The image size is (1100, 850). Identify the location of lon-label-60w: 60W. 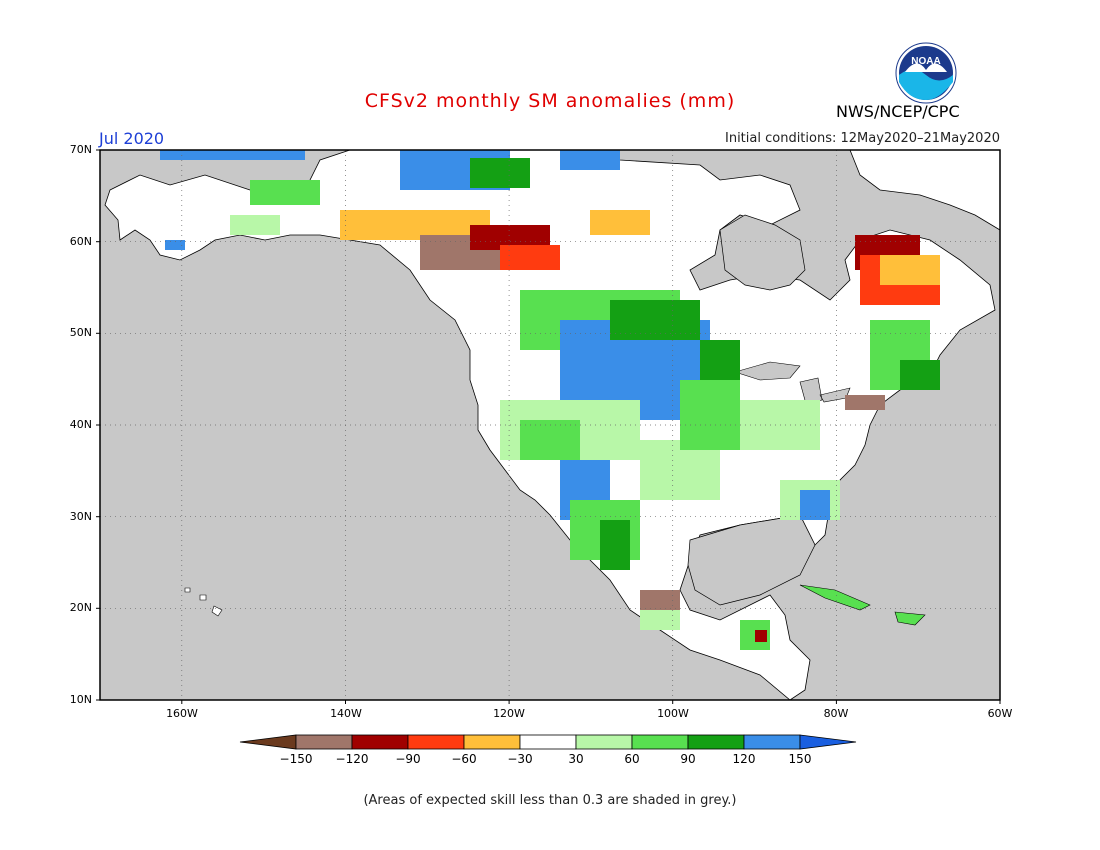
(1000, 713).